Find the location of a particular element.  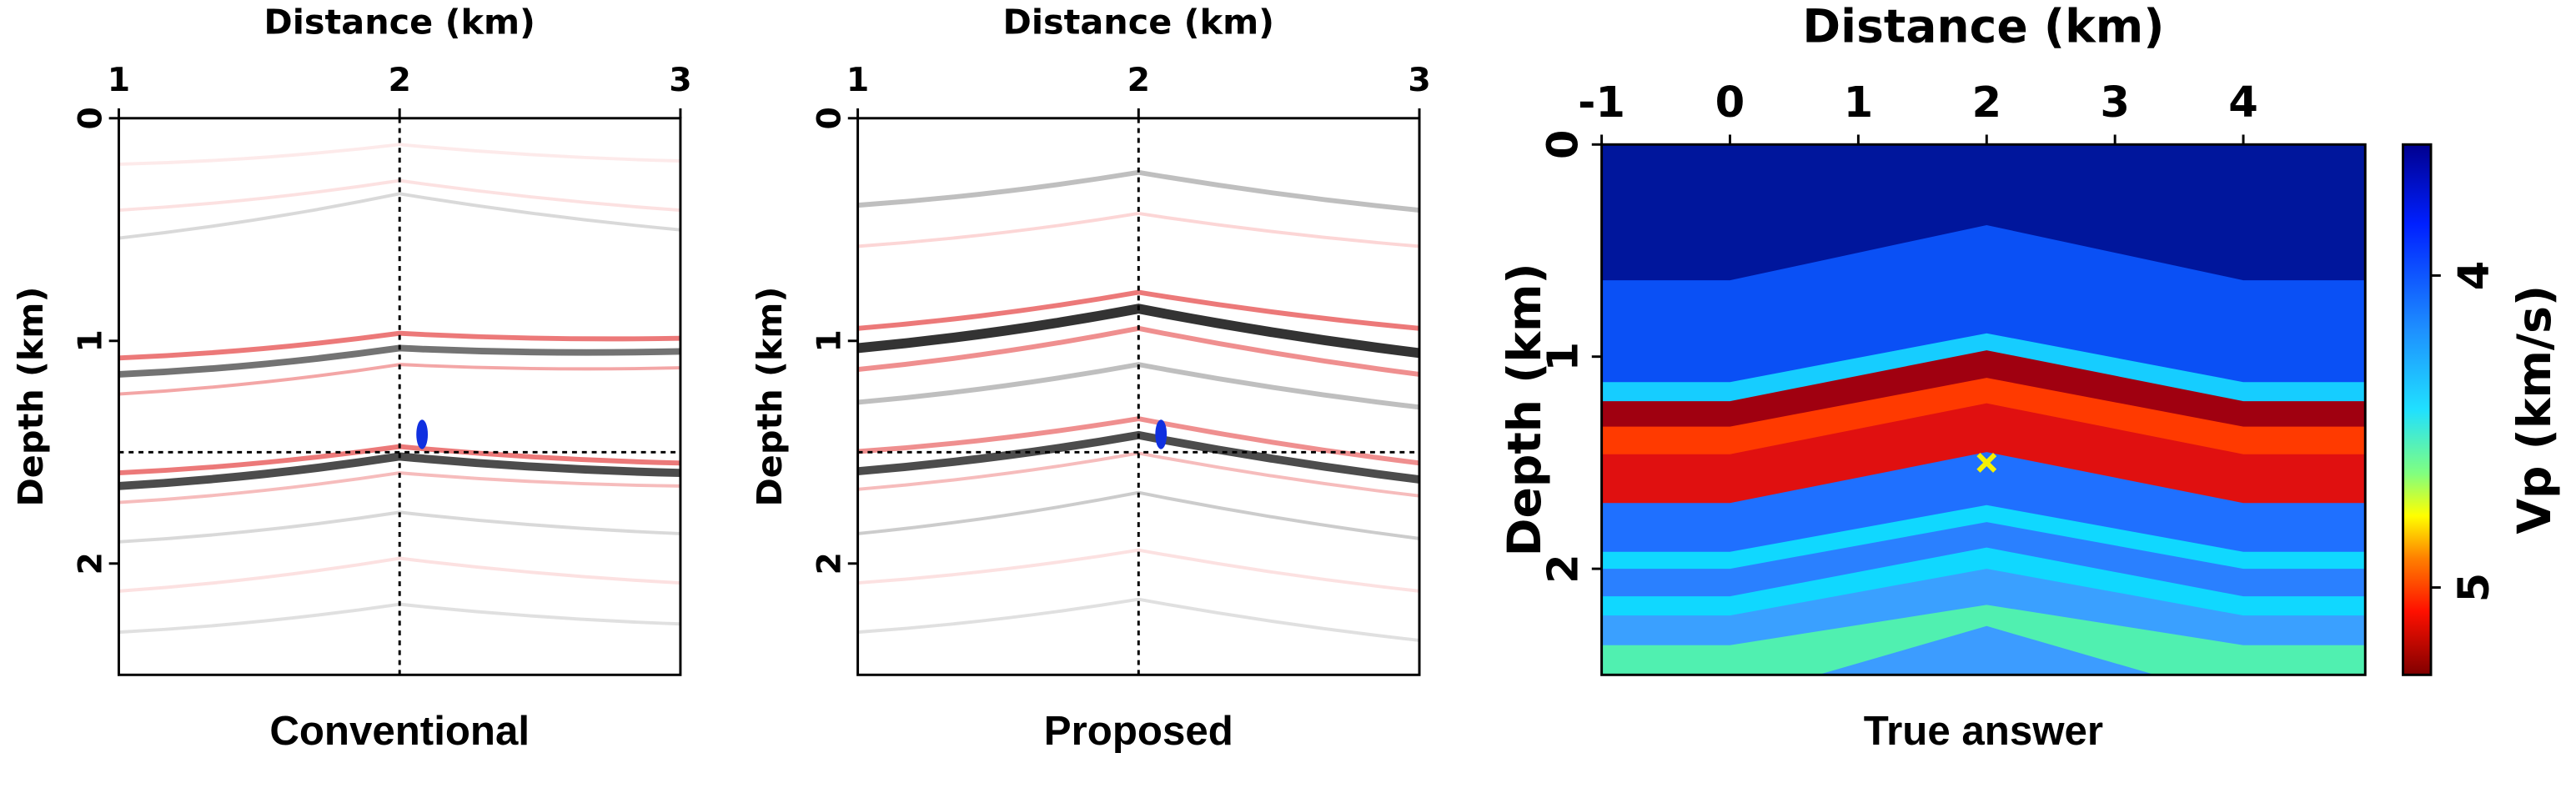

marker-stroke is located at coordinates (1986, 463).